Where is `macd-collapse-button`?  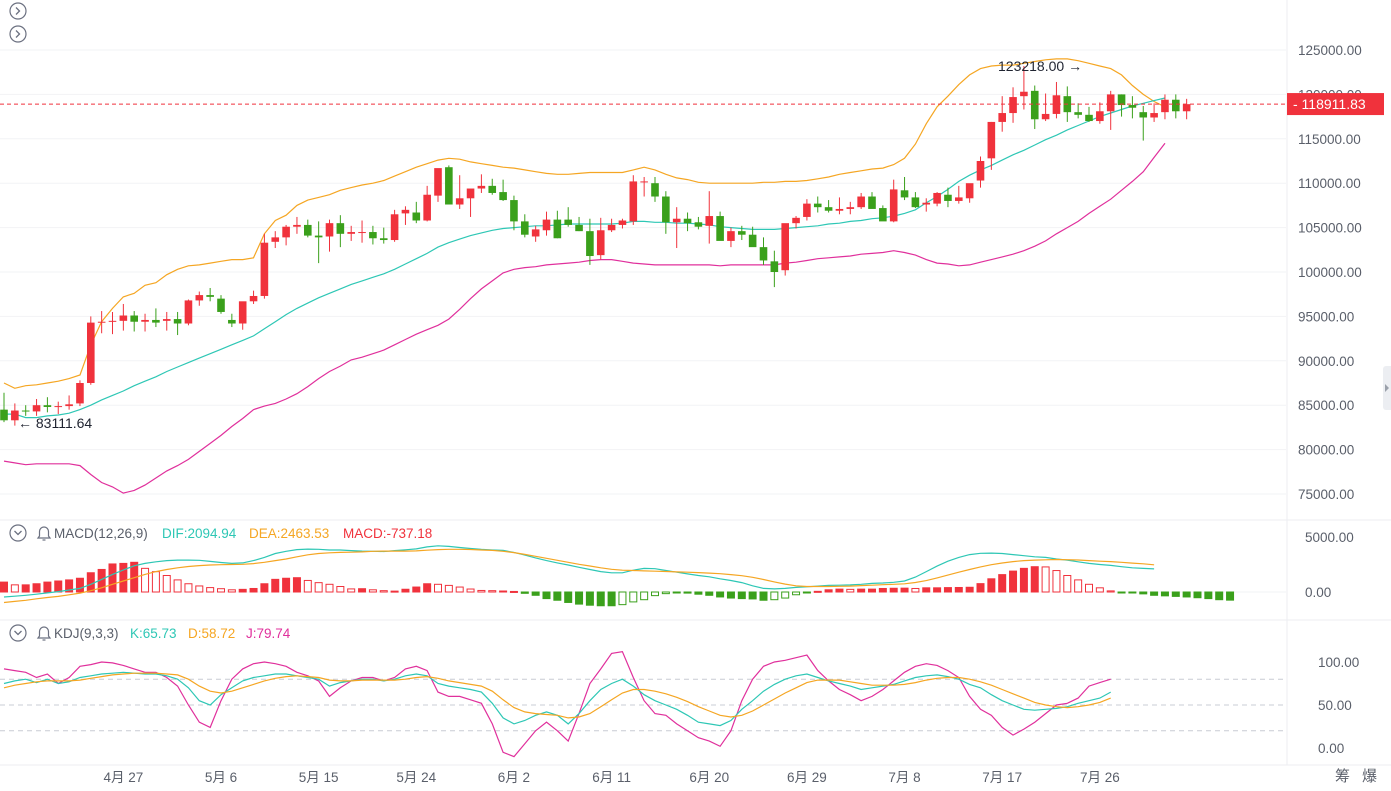 macd-collapse-button is located at coordinates (18, 533).